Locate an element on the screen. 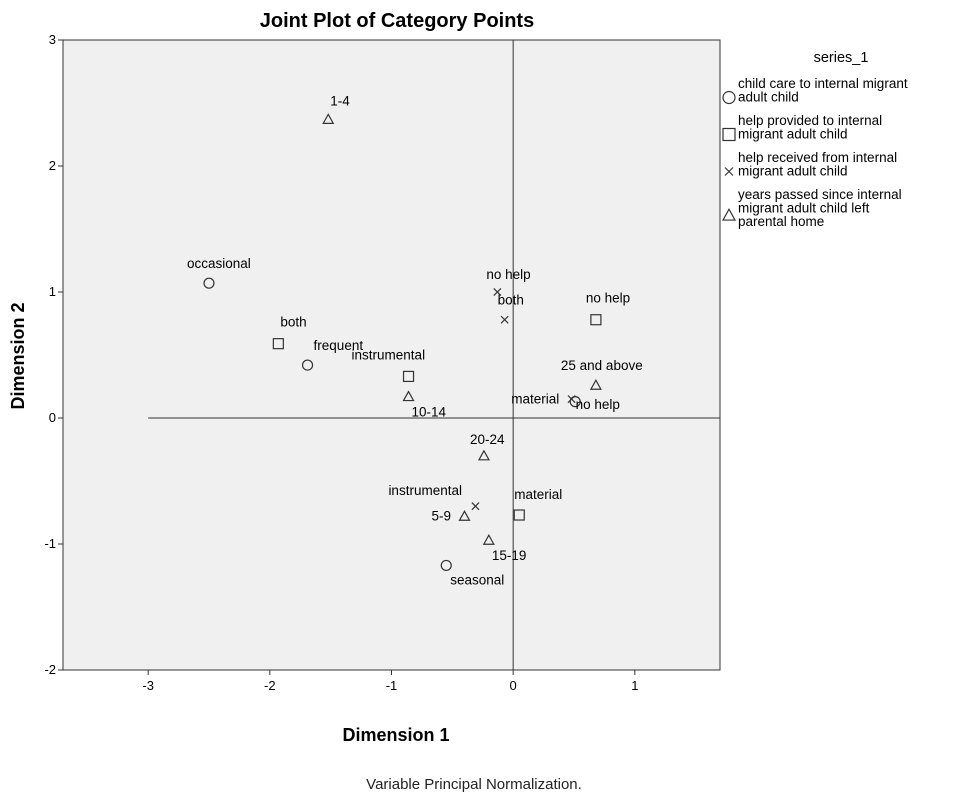 The height and width of the screenshot is (799, 960). point-label: 15-19 is located at coordinates (509, 555).